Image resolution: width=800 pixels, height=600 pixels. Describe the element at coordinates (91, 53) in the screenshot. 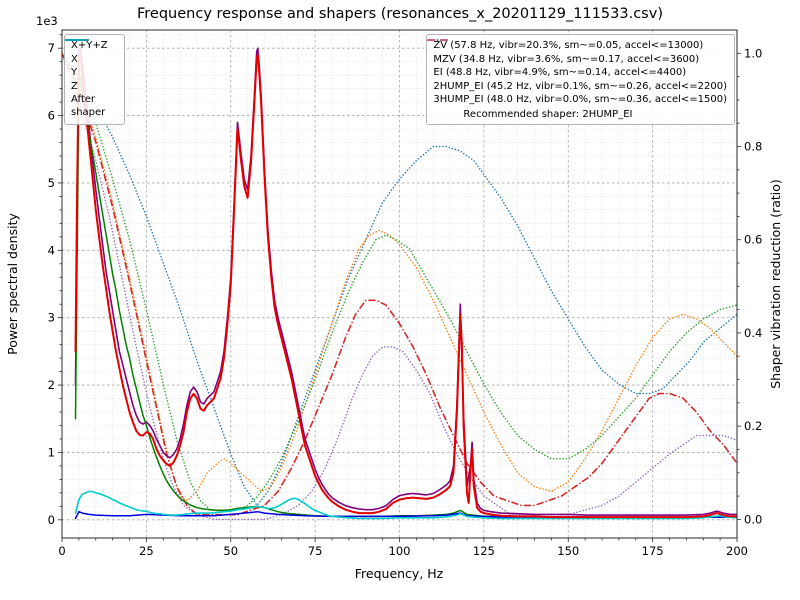

I see `legend-item-x: X` at that location.